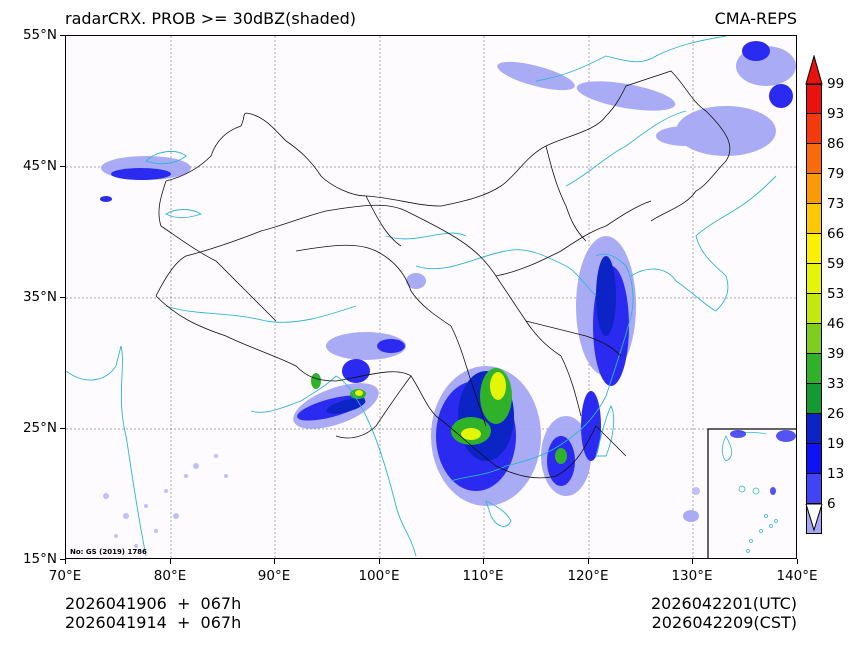 The image size is (860, 647). I want to click on colorbar-level-label: 6, so click(831, 504).